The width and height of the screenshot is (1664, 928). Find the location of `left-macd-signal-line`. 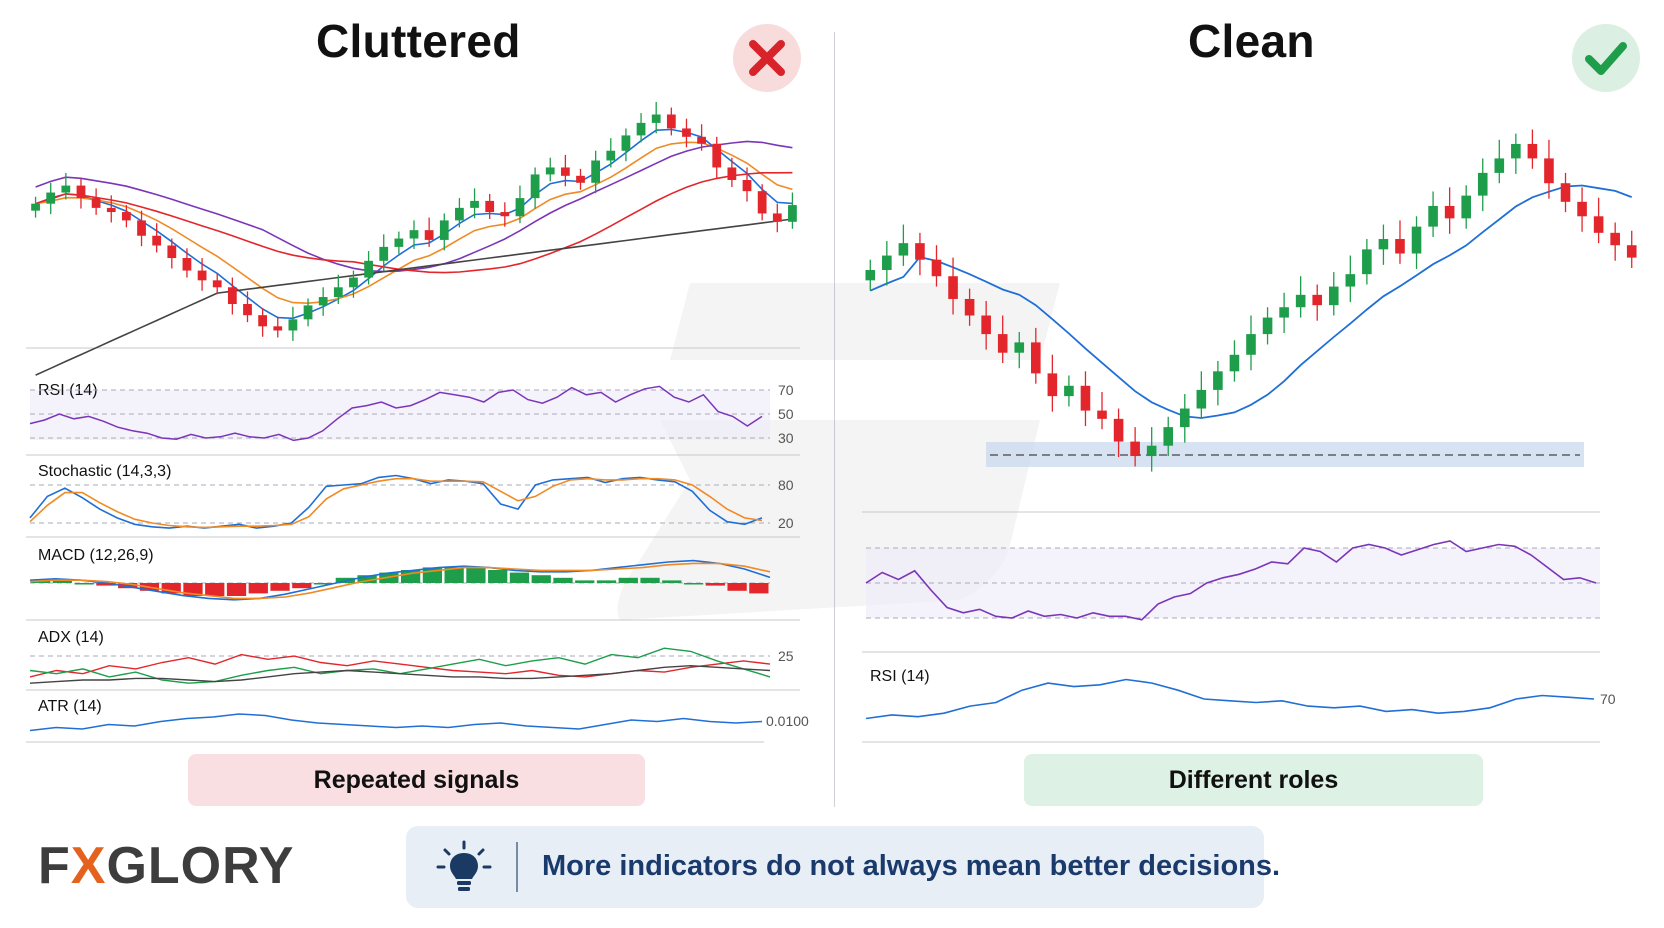

left-macd-signal-line is located at coordinates (400, 581).